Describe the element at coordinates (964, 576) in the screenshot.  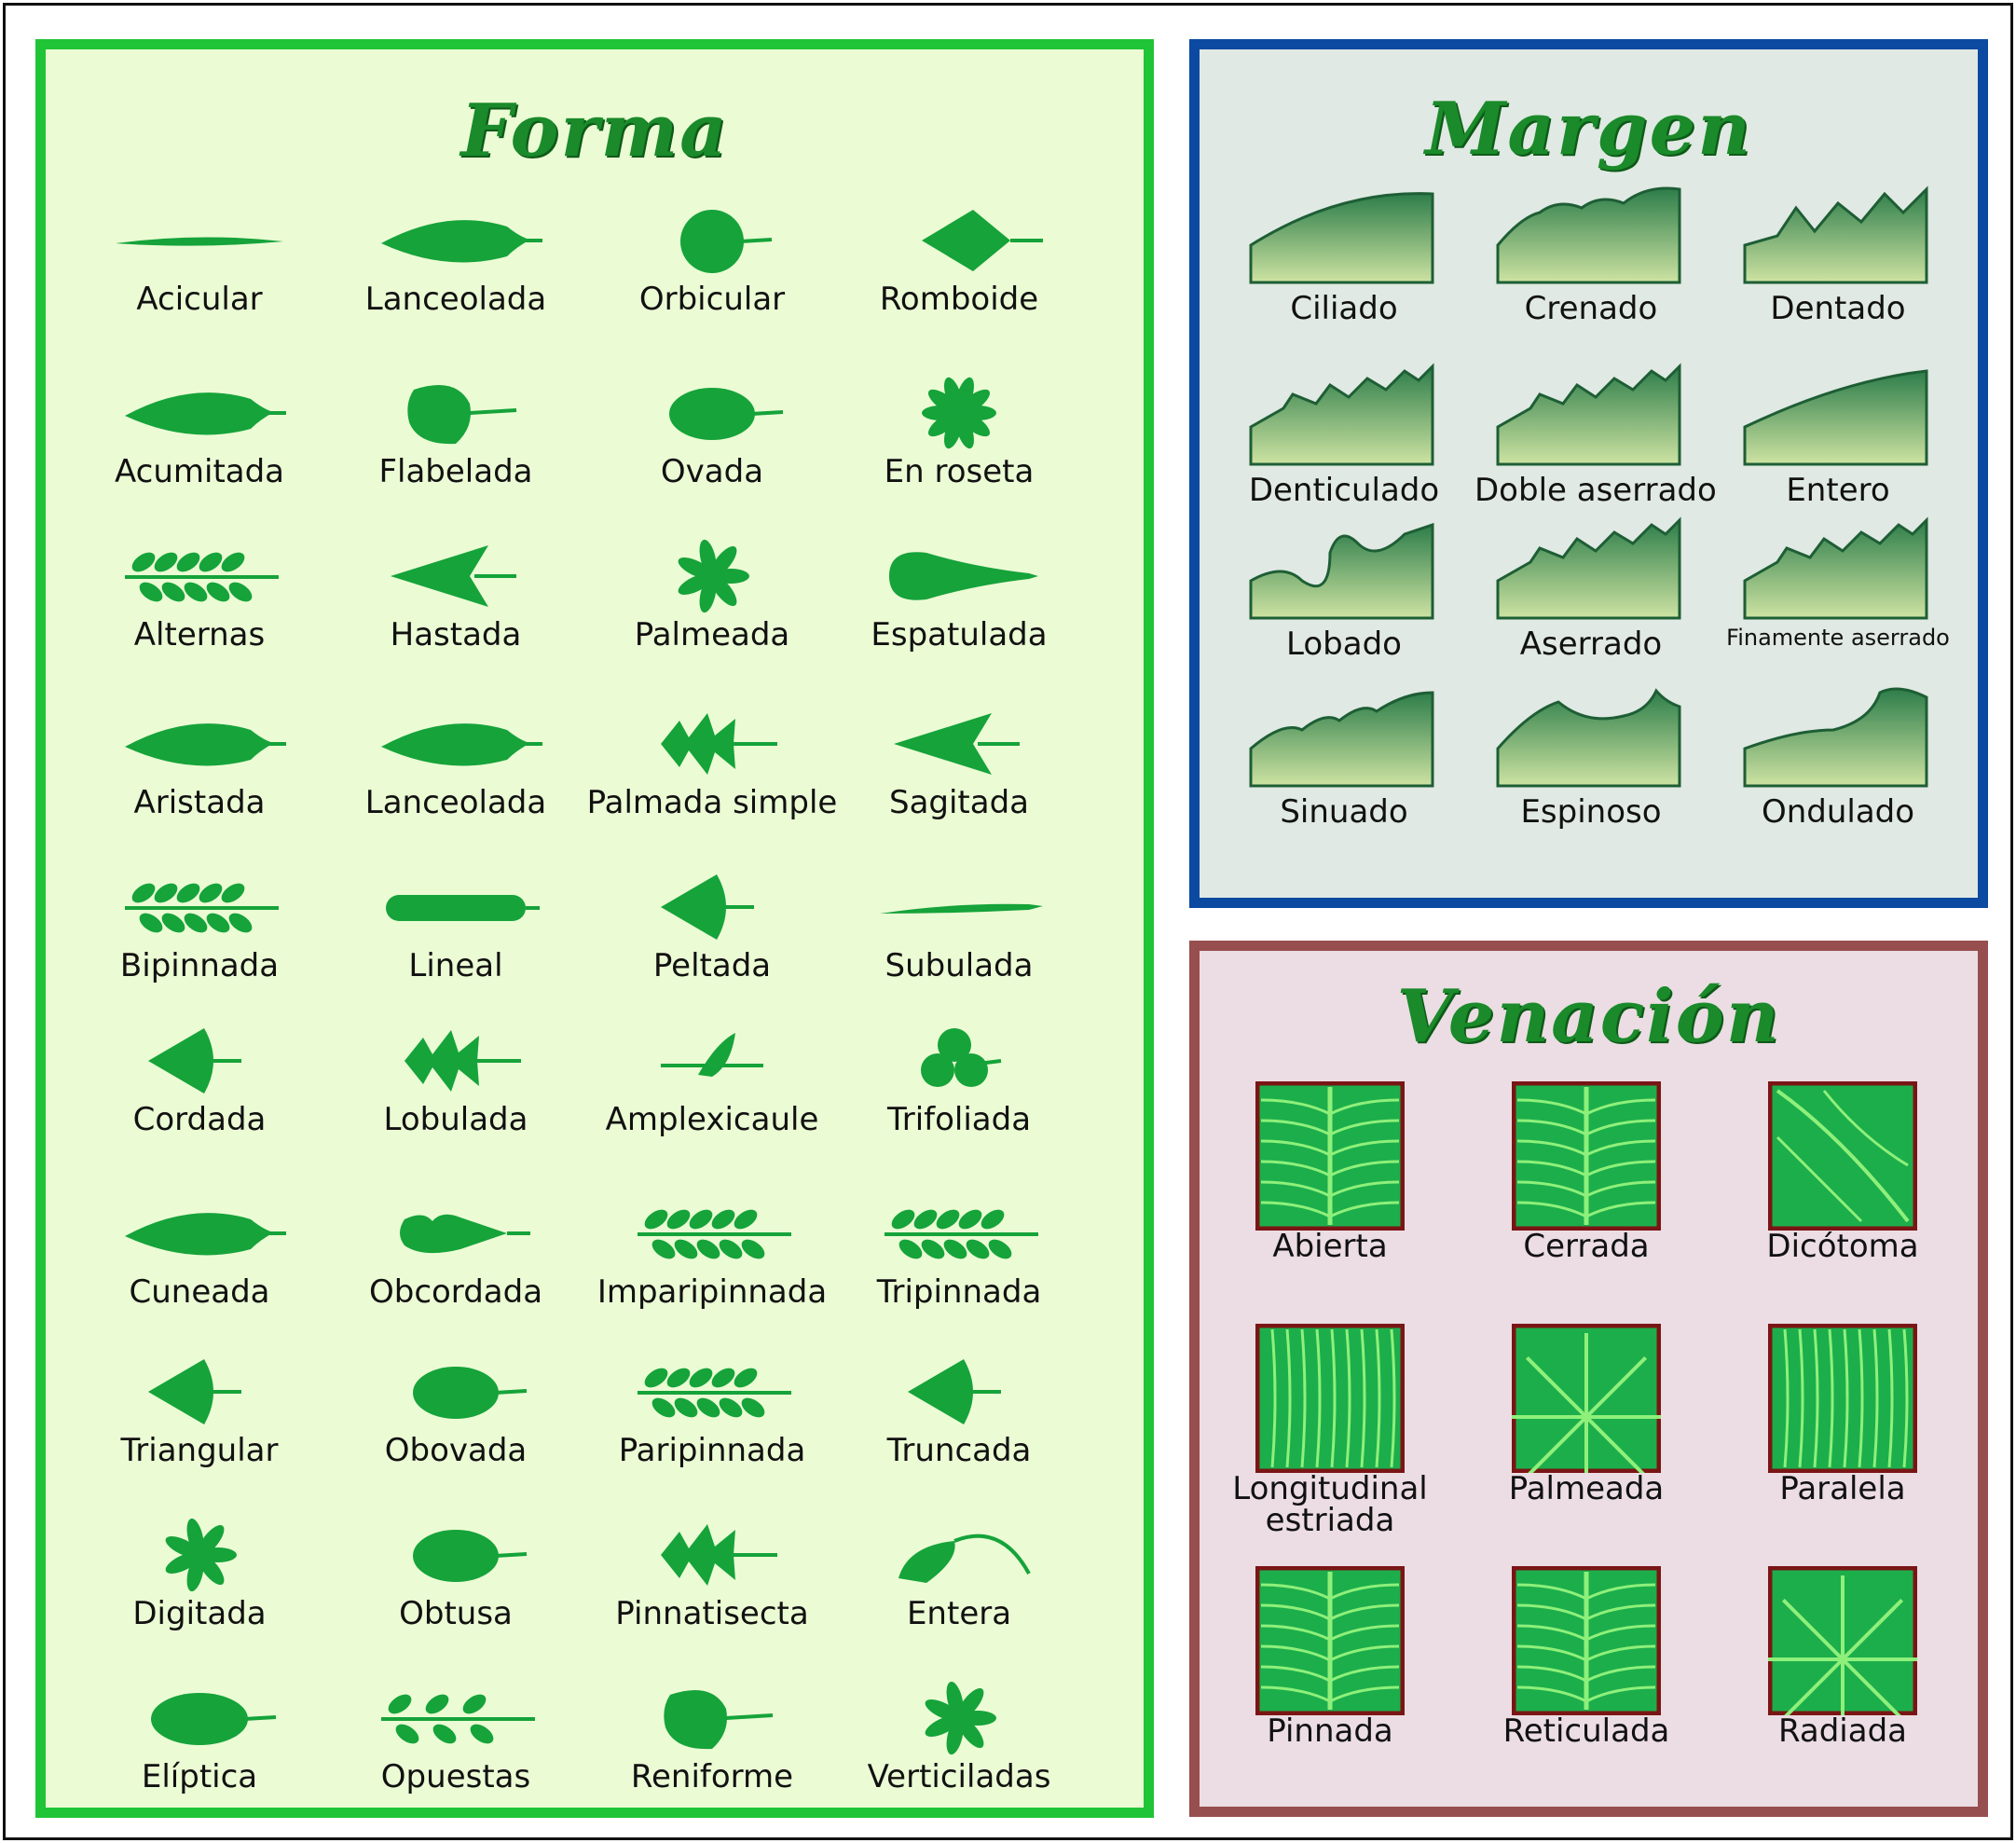
I see `espatulada-leaf-icon` at that location.